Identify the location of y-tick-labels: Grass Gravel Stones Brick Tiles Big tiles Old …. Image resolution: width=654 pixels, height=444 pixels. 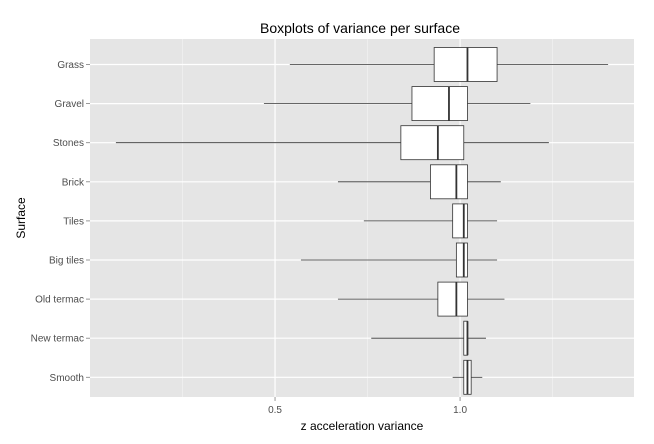
(60, 222).